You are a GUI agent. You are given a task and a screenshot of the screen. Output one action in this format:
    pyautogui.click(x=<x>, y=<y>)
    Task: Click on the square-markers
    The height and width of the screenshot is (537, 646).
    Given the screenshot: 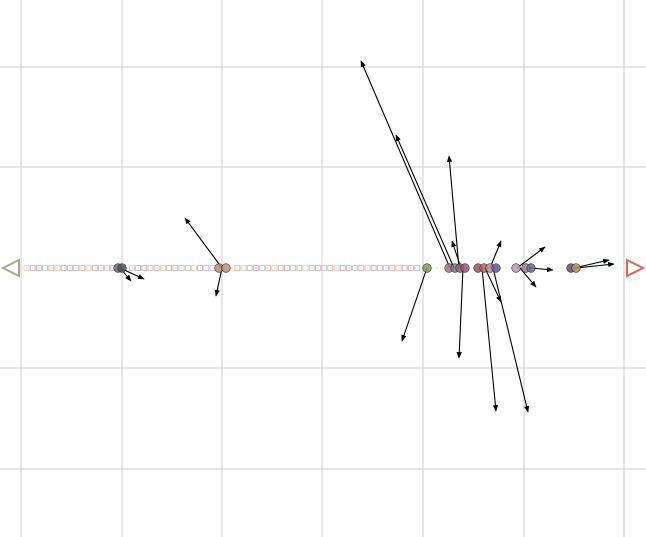 What is the action you would take?
    pyautogui.click(x=222, y=268)
    